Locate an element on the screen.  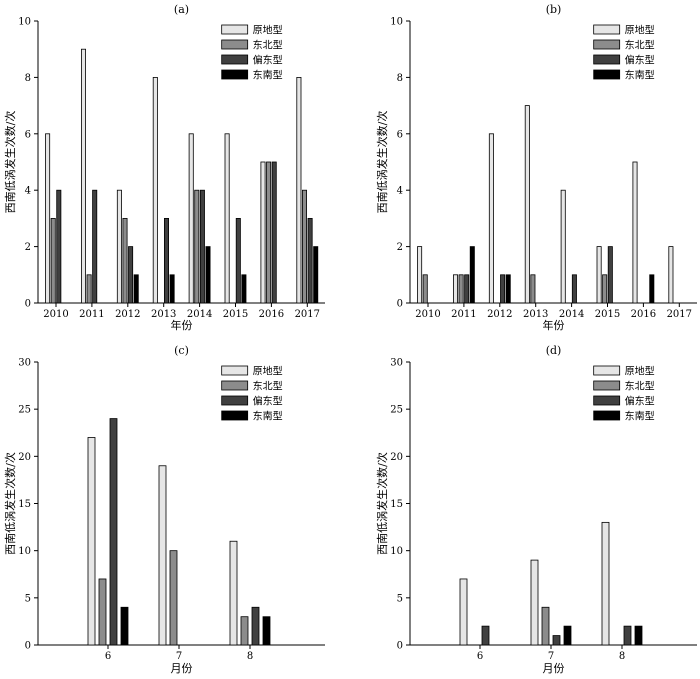
bar-偏东型-7 is located at coordinates (556, 640).